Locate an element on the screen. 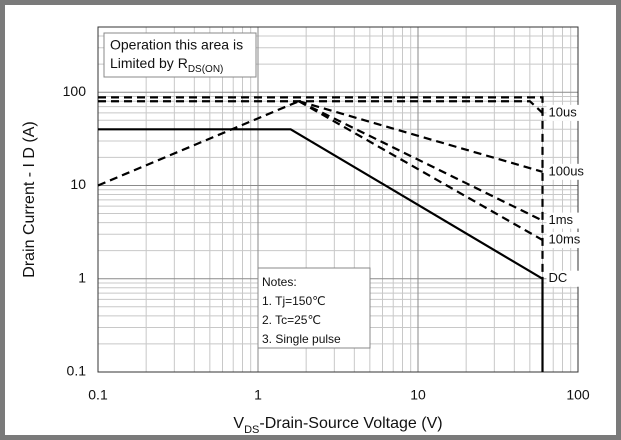  notes-box is located at coordinates (314, 308).